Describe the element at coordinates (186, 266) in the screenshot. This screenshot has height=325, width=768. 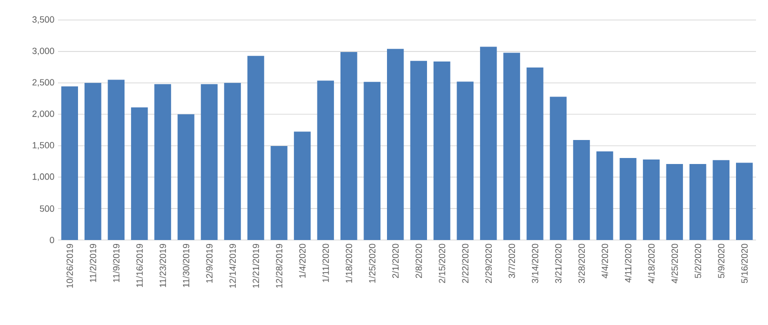
I see `x-tick-label: 11/30/2019` at that location.